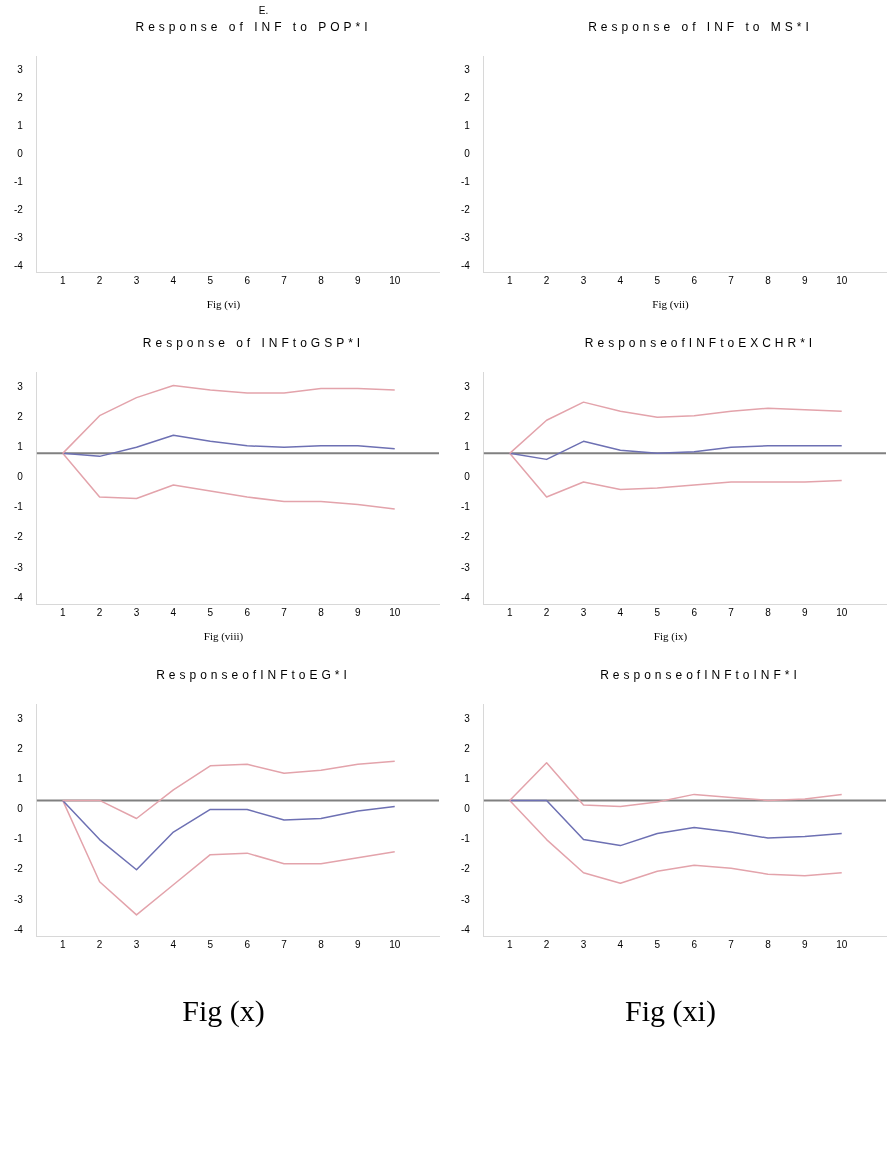  What do you see at coordinates (670, 1011) in the screenshot?
I see `text: Fig (xi)` at bounding box center [670, 1011].